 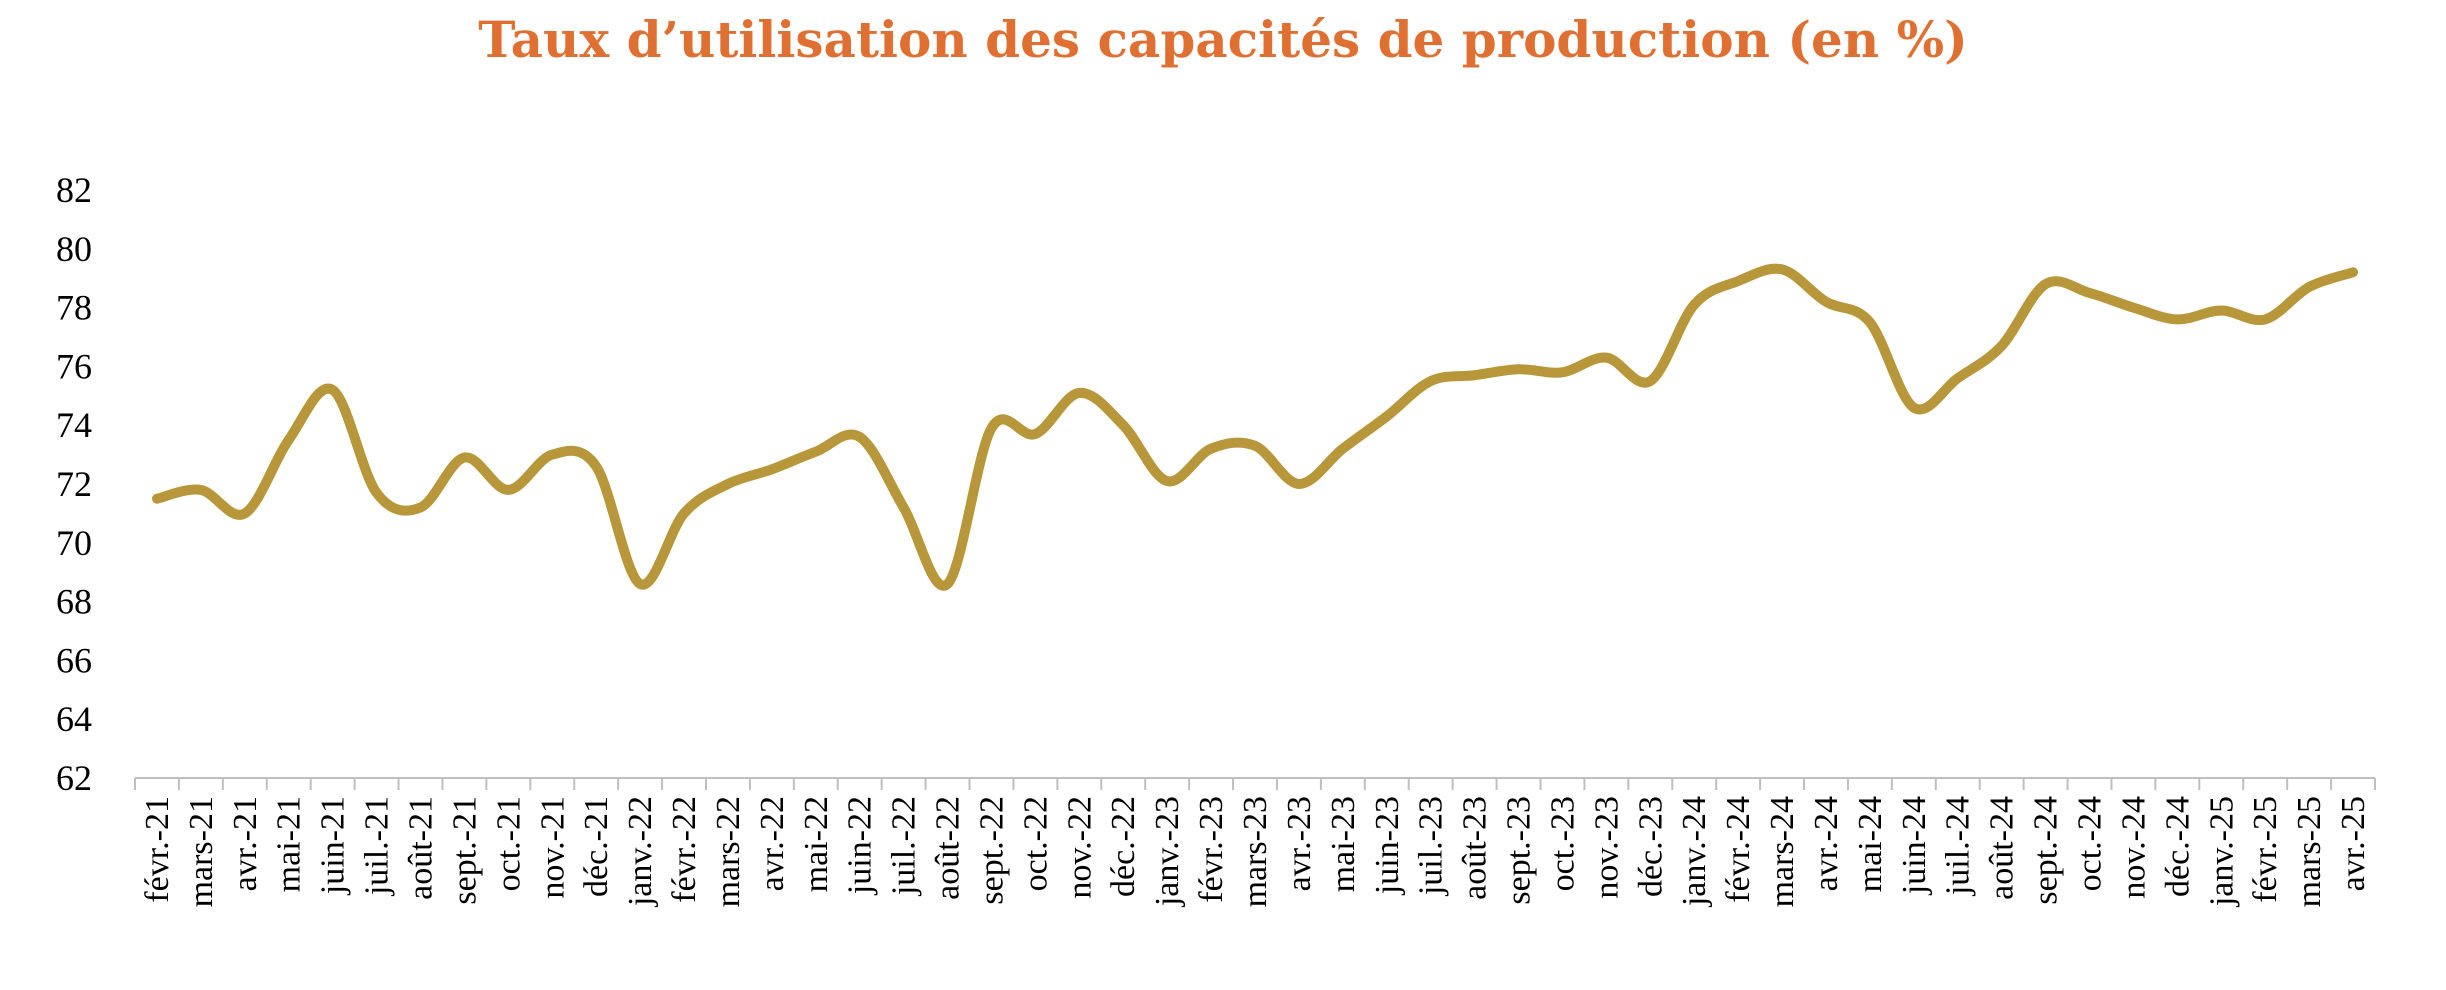 I want to click on x-tick-label: oct.-21, so click(x=508, y=843).